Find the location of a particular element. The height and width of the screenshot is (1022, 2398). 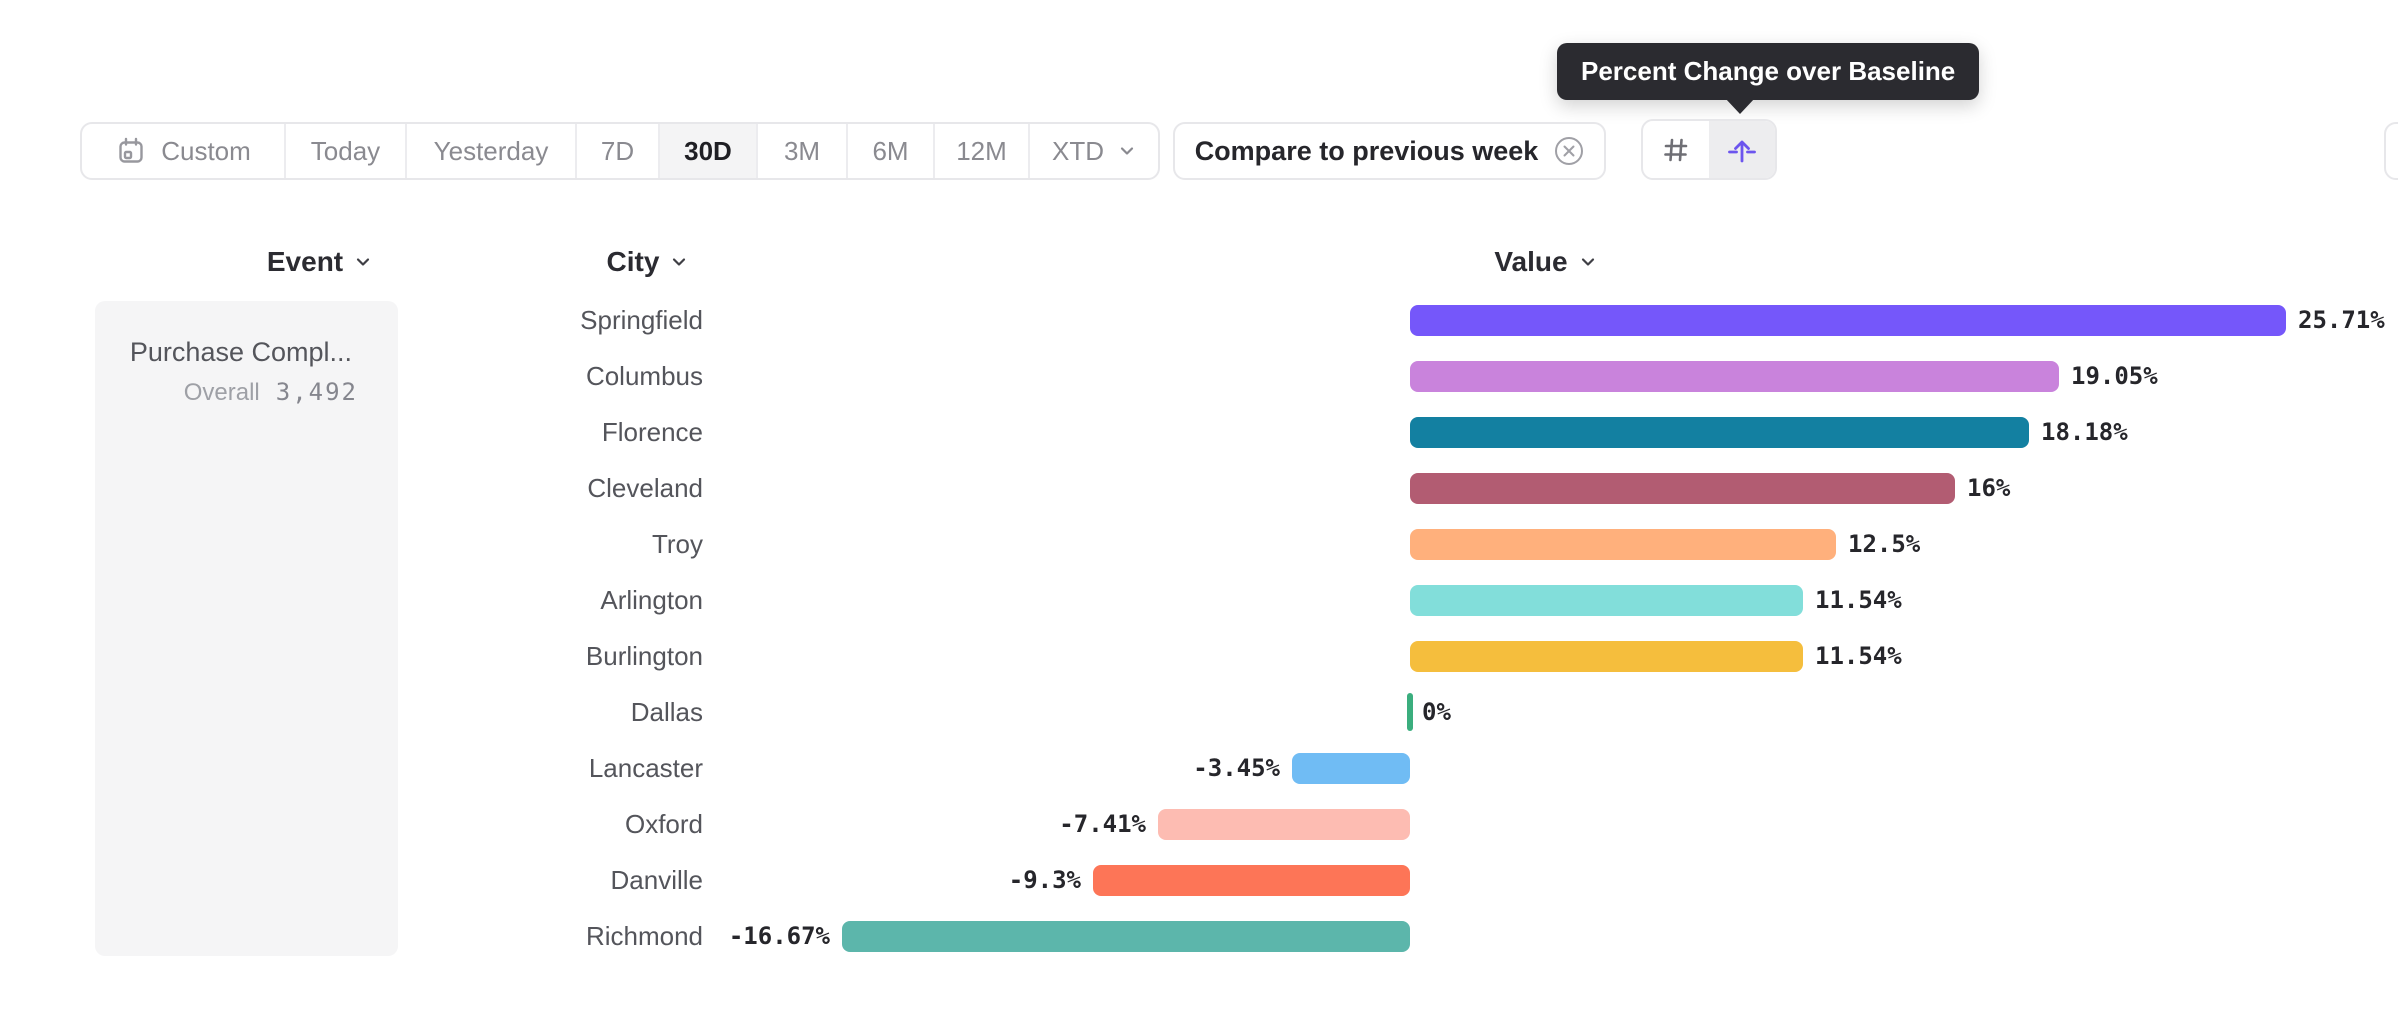

date-range-label: 12M is located at coordinates (981, 150).